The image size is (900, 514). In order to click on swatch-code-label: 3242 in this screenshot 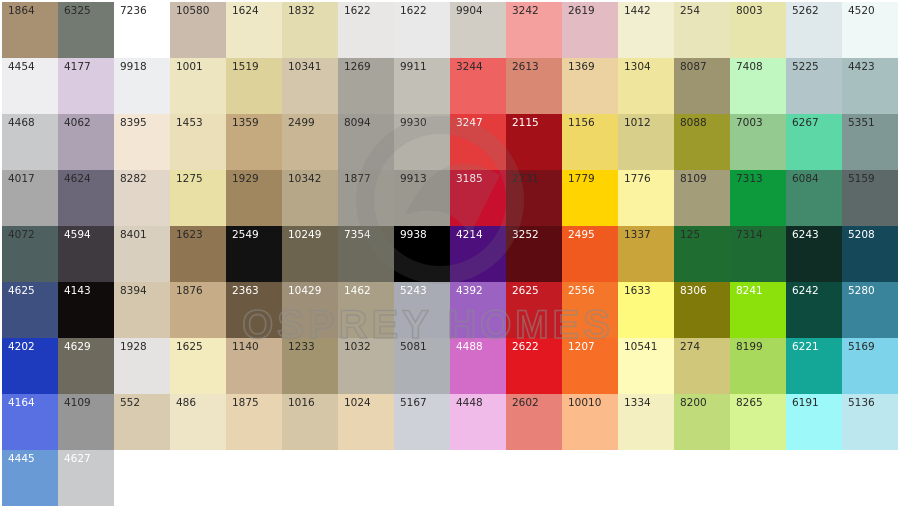, I will do `click(525, 11)`.